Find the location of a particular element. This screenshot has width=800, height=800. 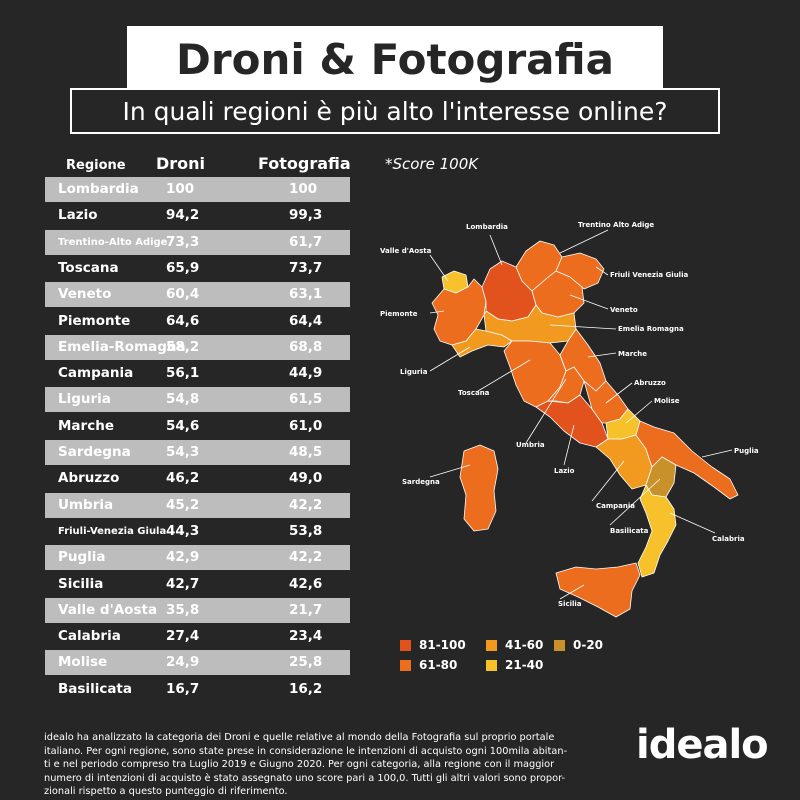

table-row: Emelia-Romagna 58,2 68,8 is located at coordinates (197, 347).